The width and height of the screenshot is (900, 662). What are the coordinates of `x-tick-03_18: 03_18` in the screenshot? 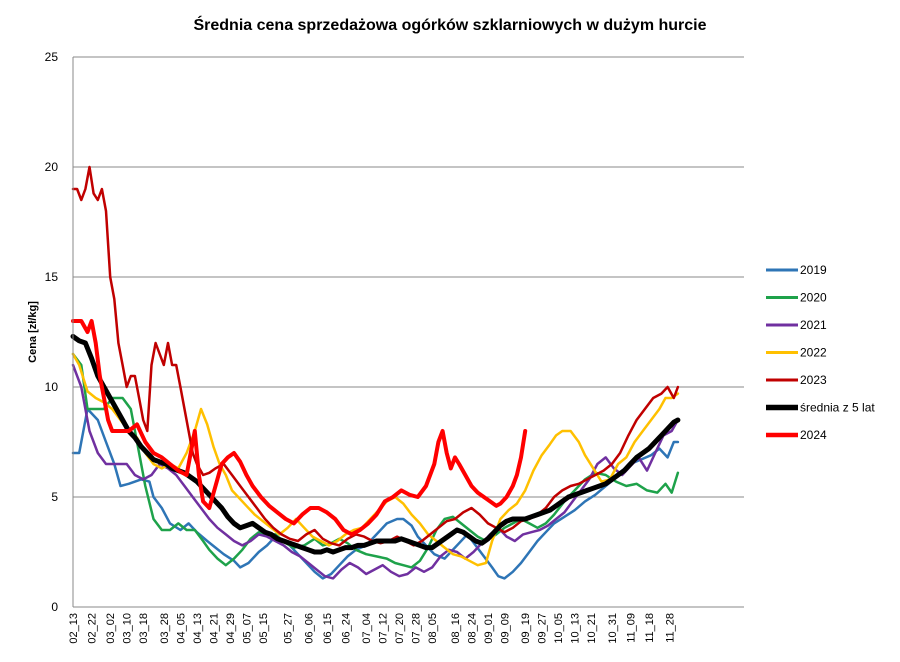 It's located at (144, 628).